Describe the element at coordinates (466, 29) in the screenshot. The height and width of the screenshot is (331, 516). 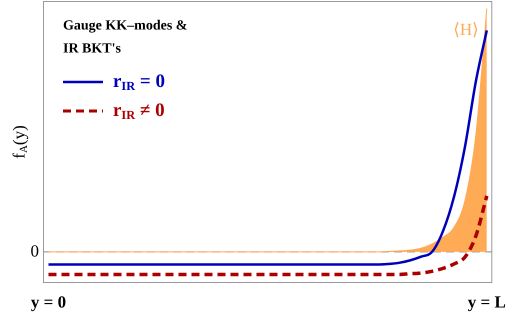
I see `series-label: ⟨H⟩` at that location.